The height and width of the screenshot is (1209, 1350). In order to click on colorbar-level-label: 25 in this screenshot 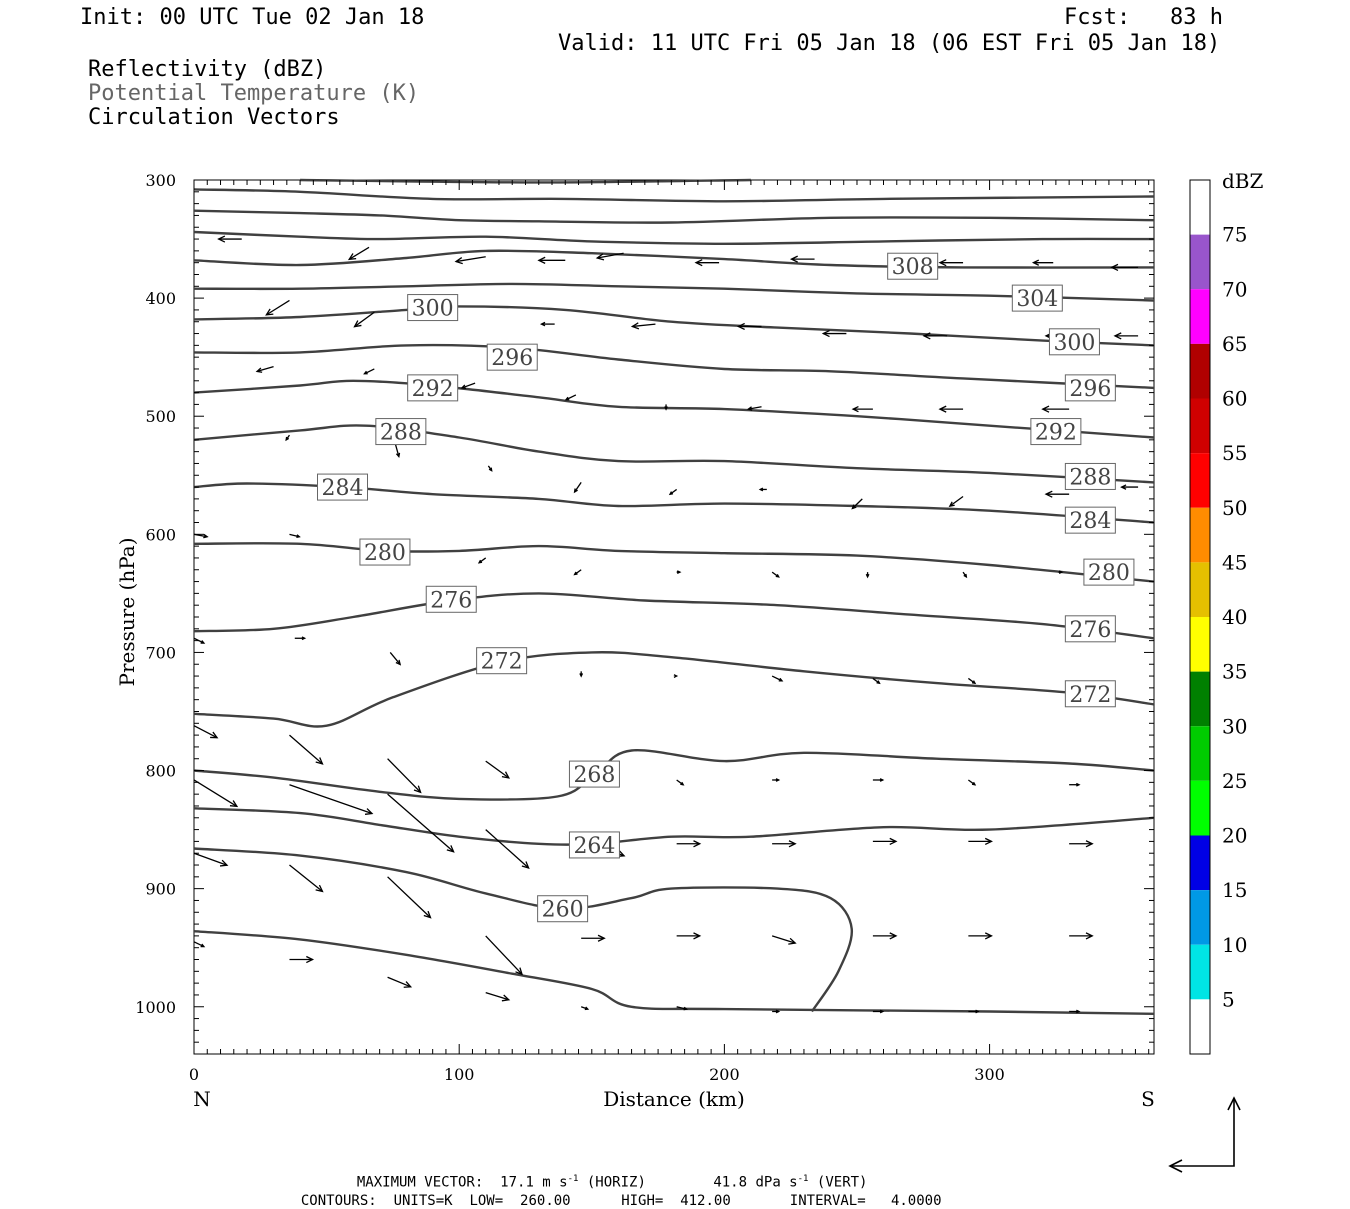, I will do `click(1234, 781)`.